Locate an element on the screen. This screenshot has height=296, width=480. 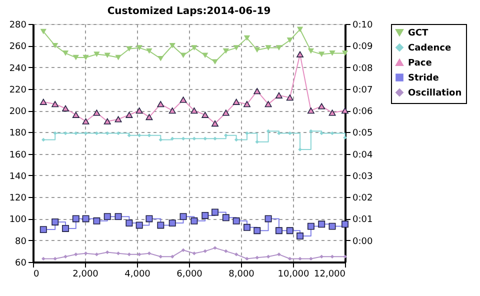
y-tick-label: 200 is located at coordinates (18, 112).